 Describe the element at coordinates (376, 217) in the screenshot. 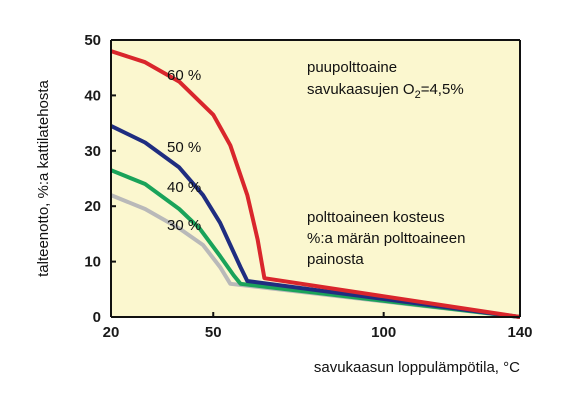

I see `moisture-annotation-line1: polttoaineen kosteus` at that location.